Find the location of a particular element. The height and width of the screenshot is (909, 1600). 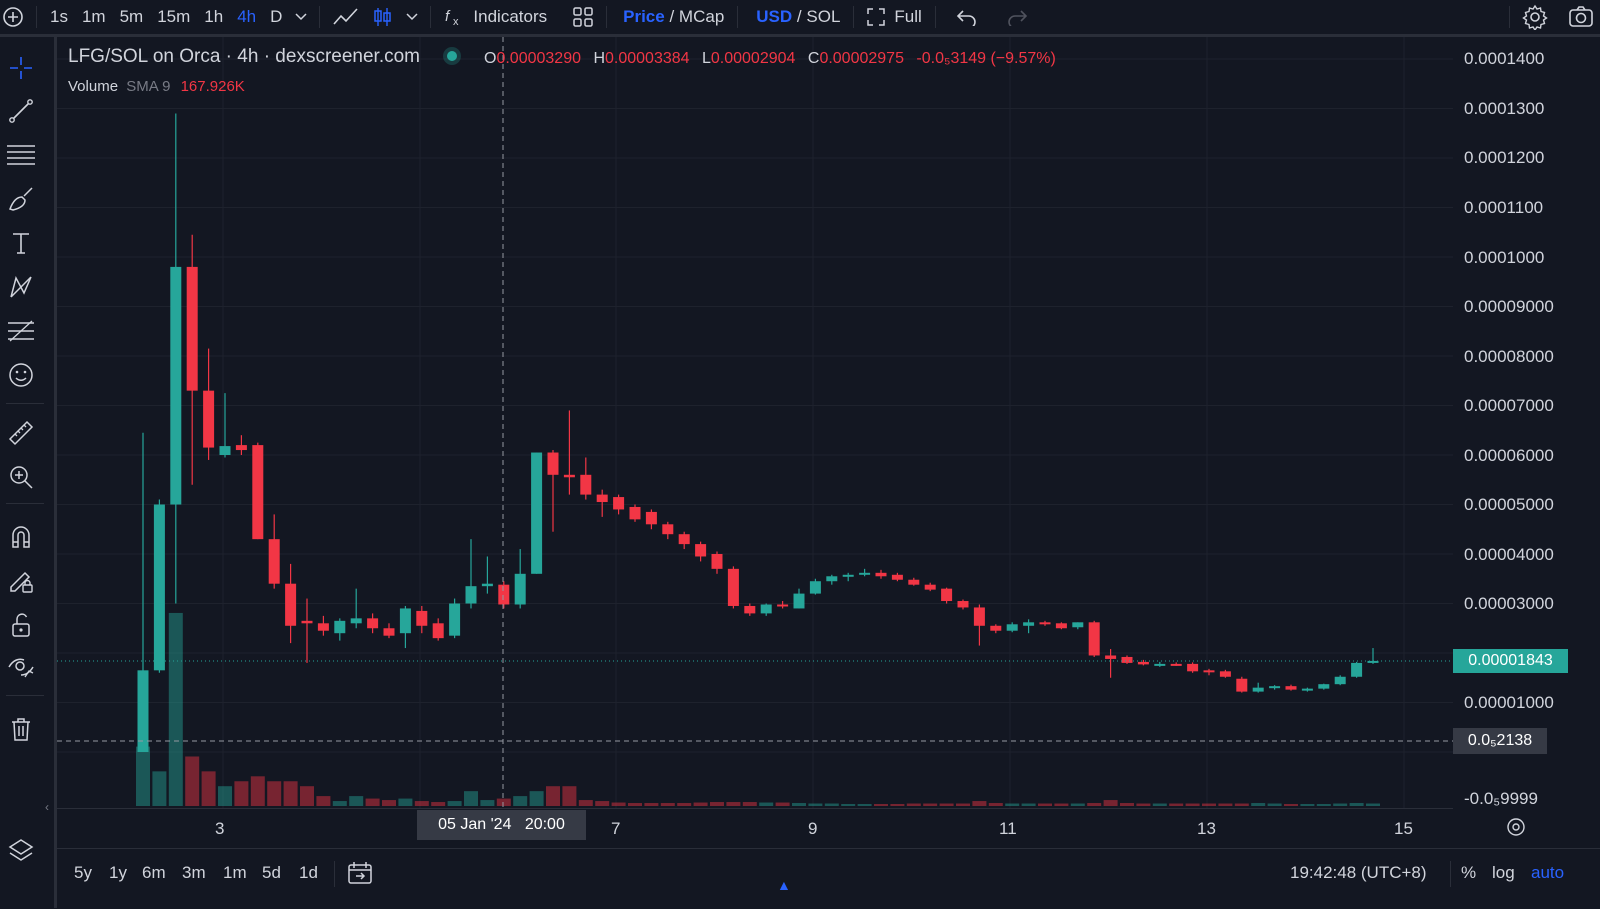

range-5d: 5d is located at coordinates (271, 872).